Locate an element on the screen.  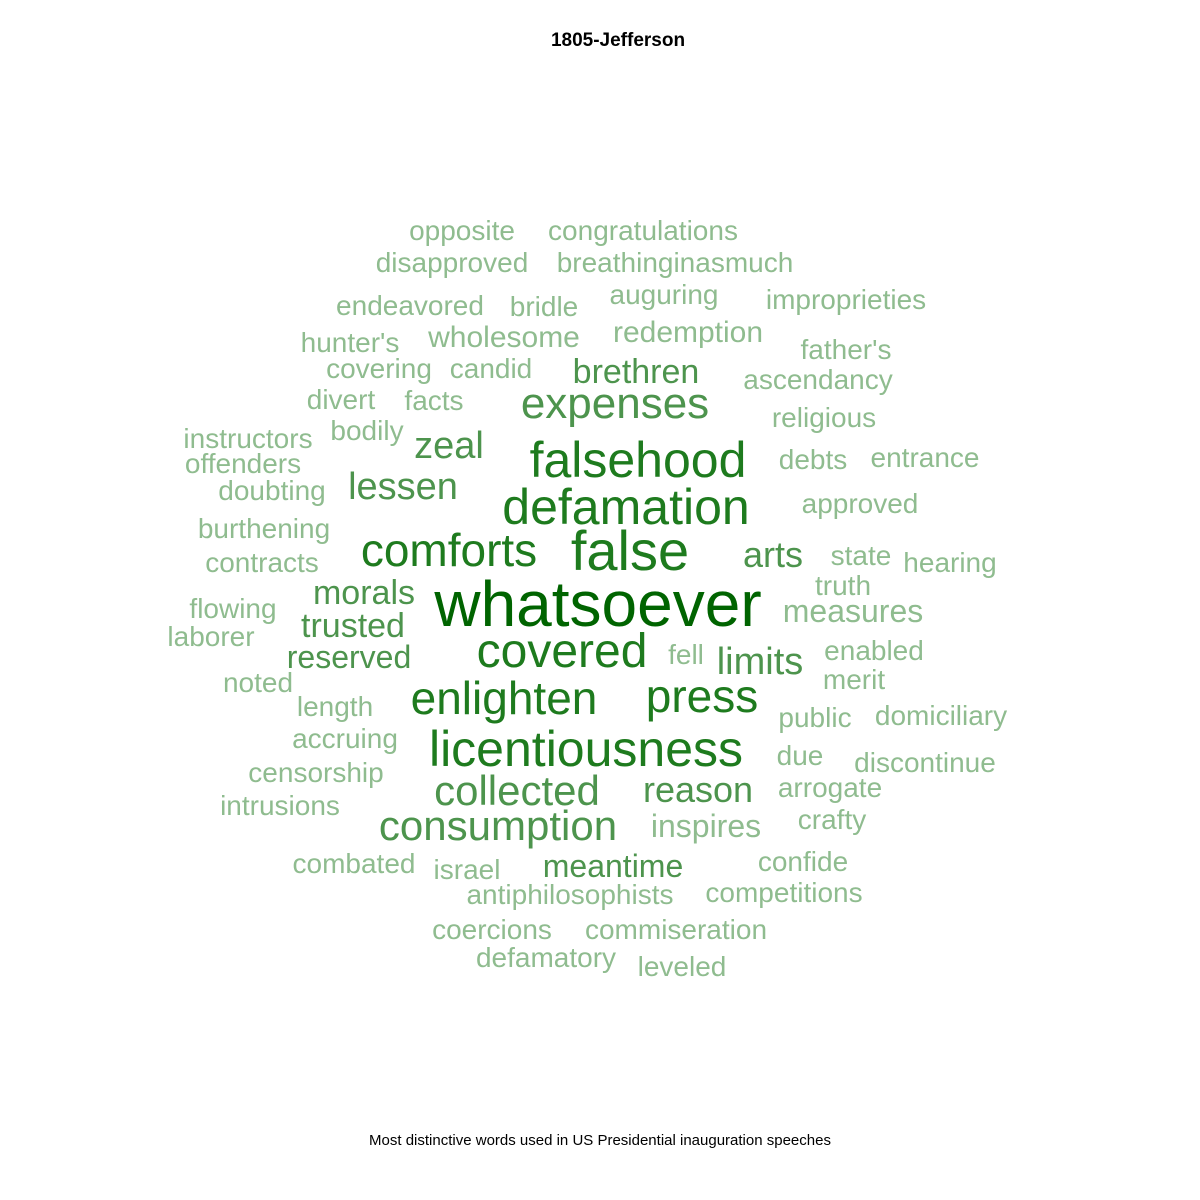
word-expenses: expenses is located at coordinates (615, 403).